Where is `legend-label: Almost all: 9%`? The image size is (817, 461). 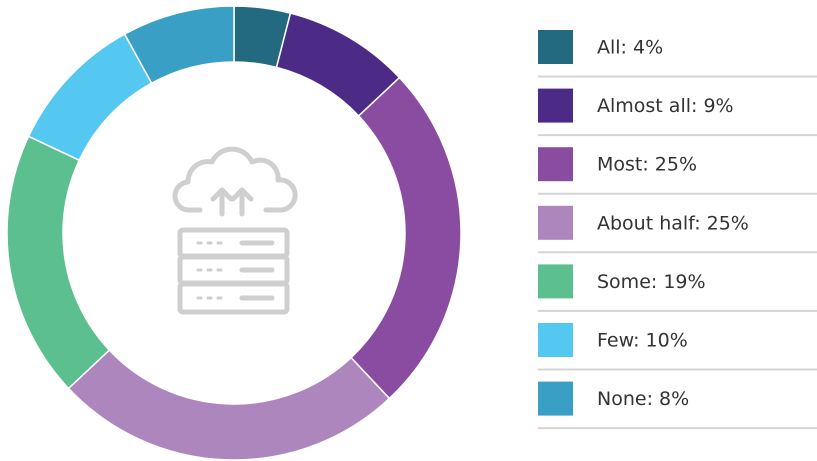
legend-label: Almost all: 9% is located at coordinates (665, 106).